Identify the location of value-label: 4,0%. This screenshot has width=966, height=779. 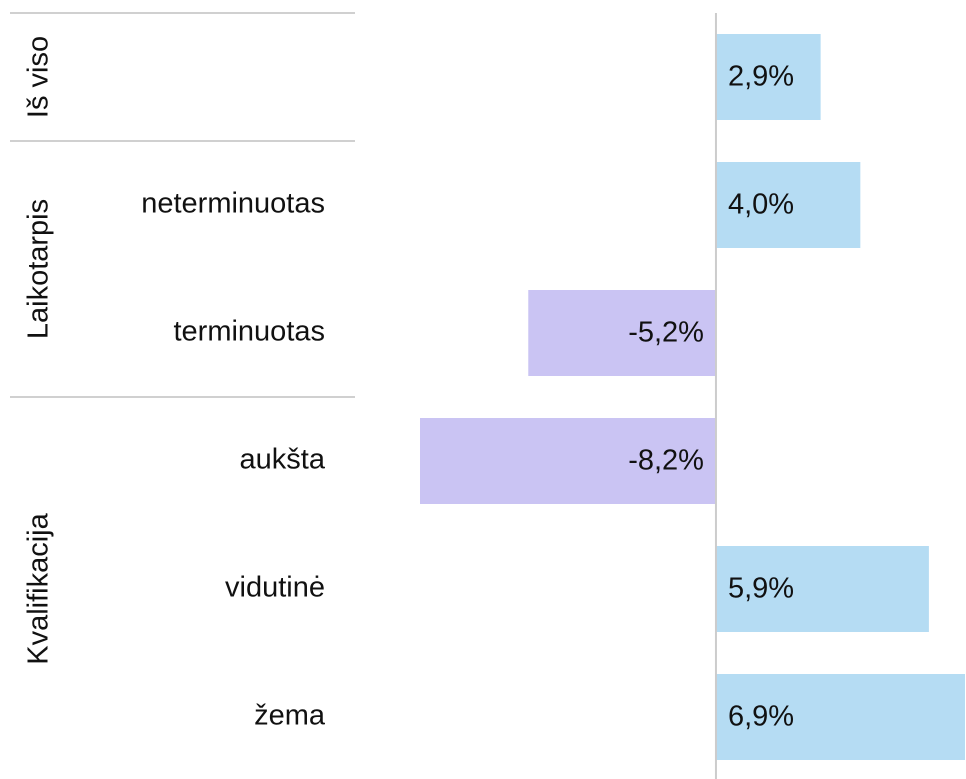
(761, 205).